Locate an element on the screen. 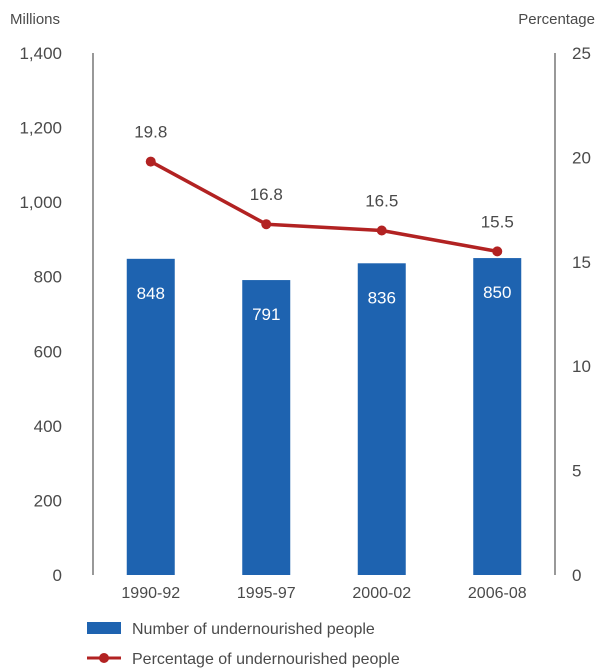 This screenshot has height=671, width=605. line-value-label: 15.5 is located at coordinates (497, 221).